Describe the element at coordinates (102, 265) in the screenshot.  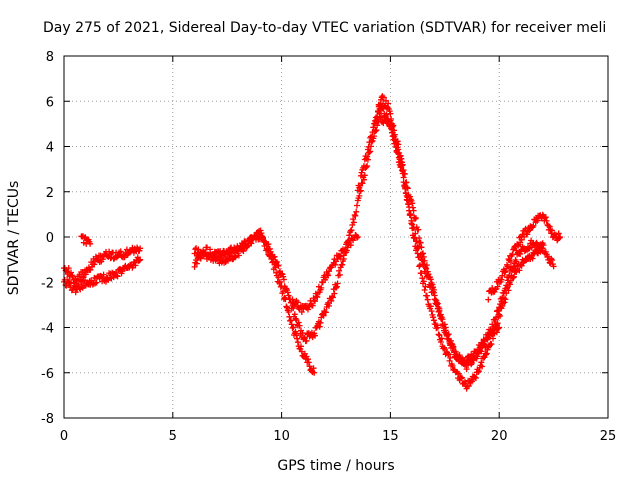
I see `series-sat-a` at that location.